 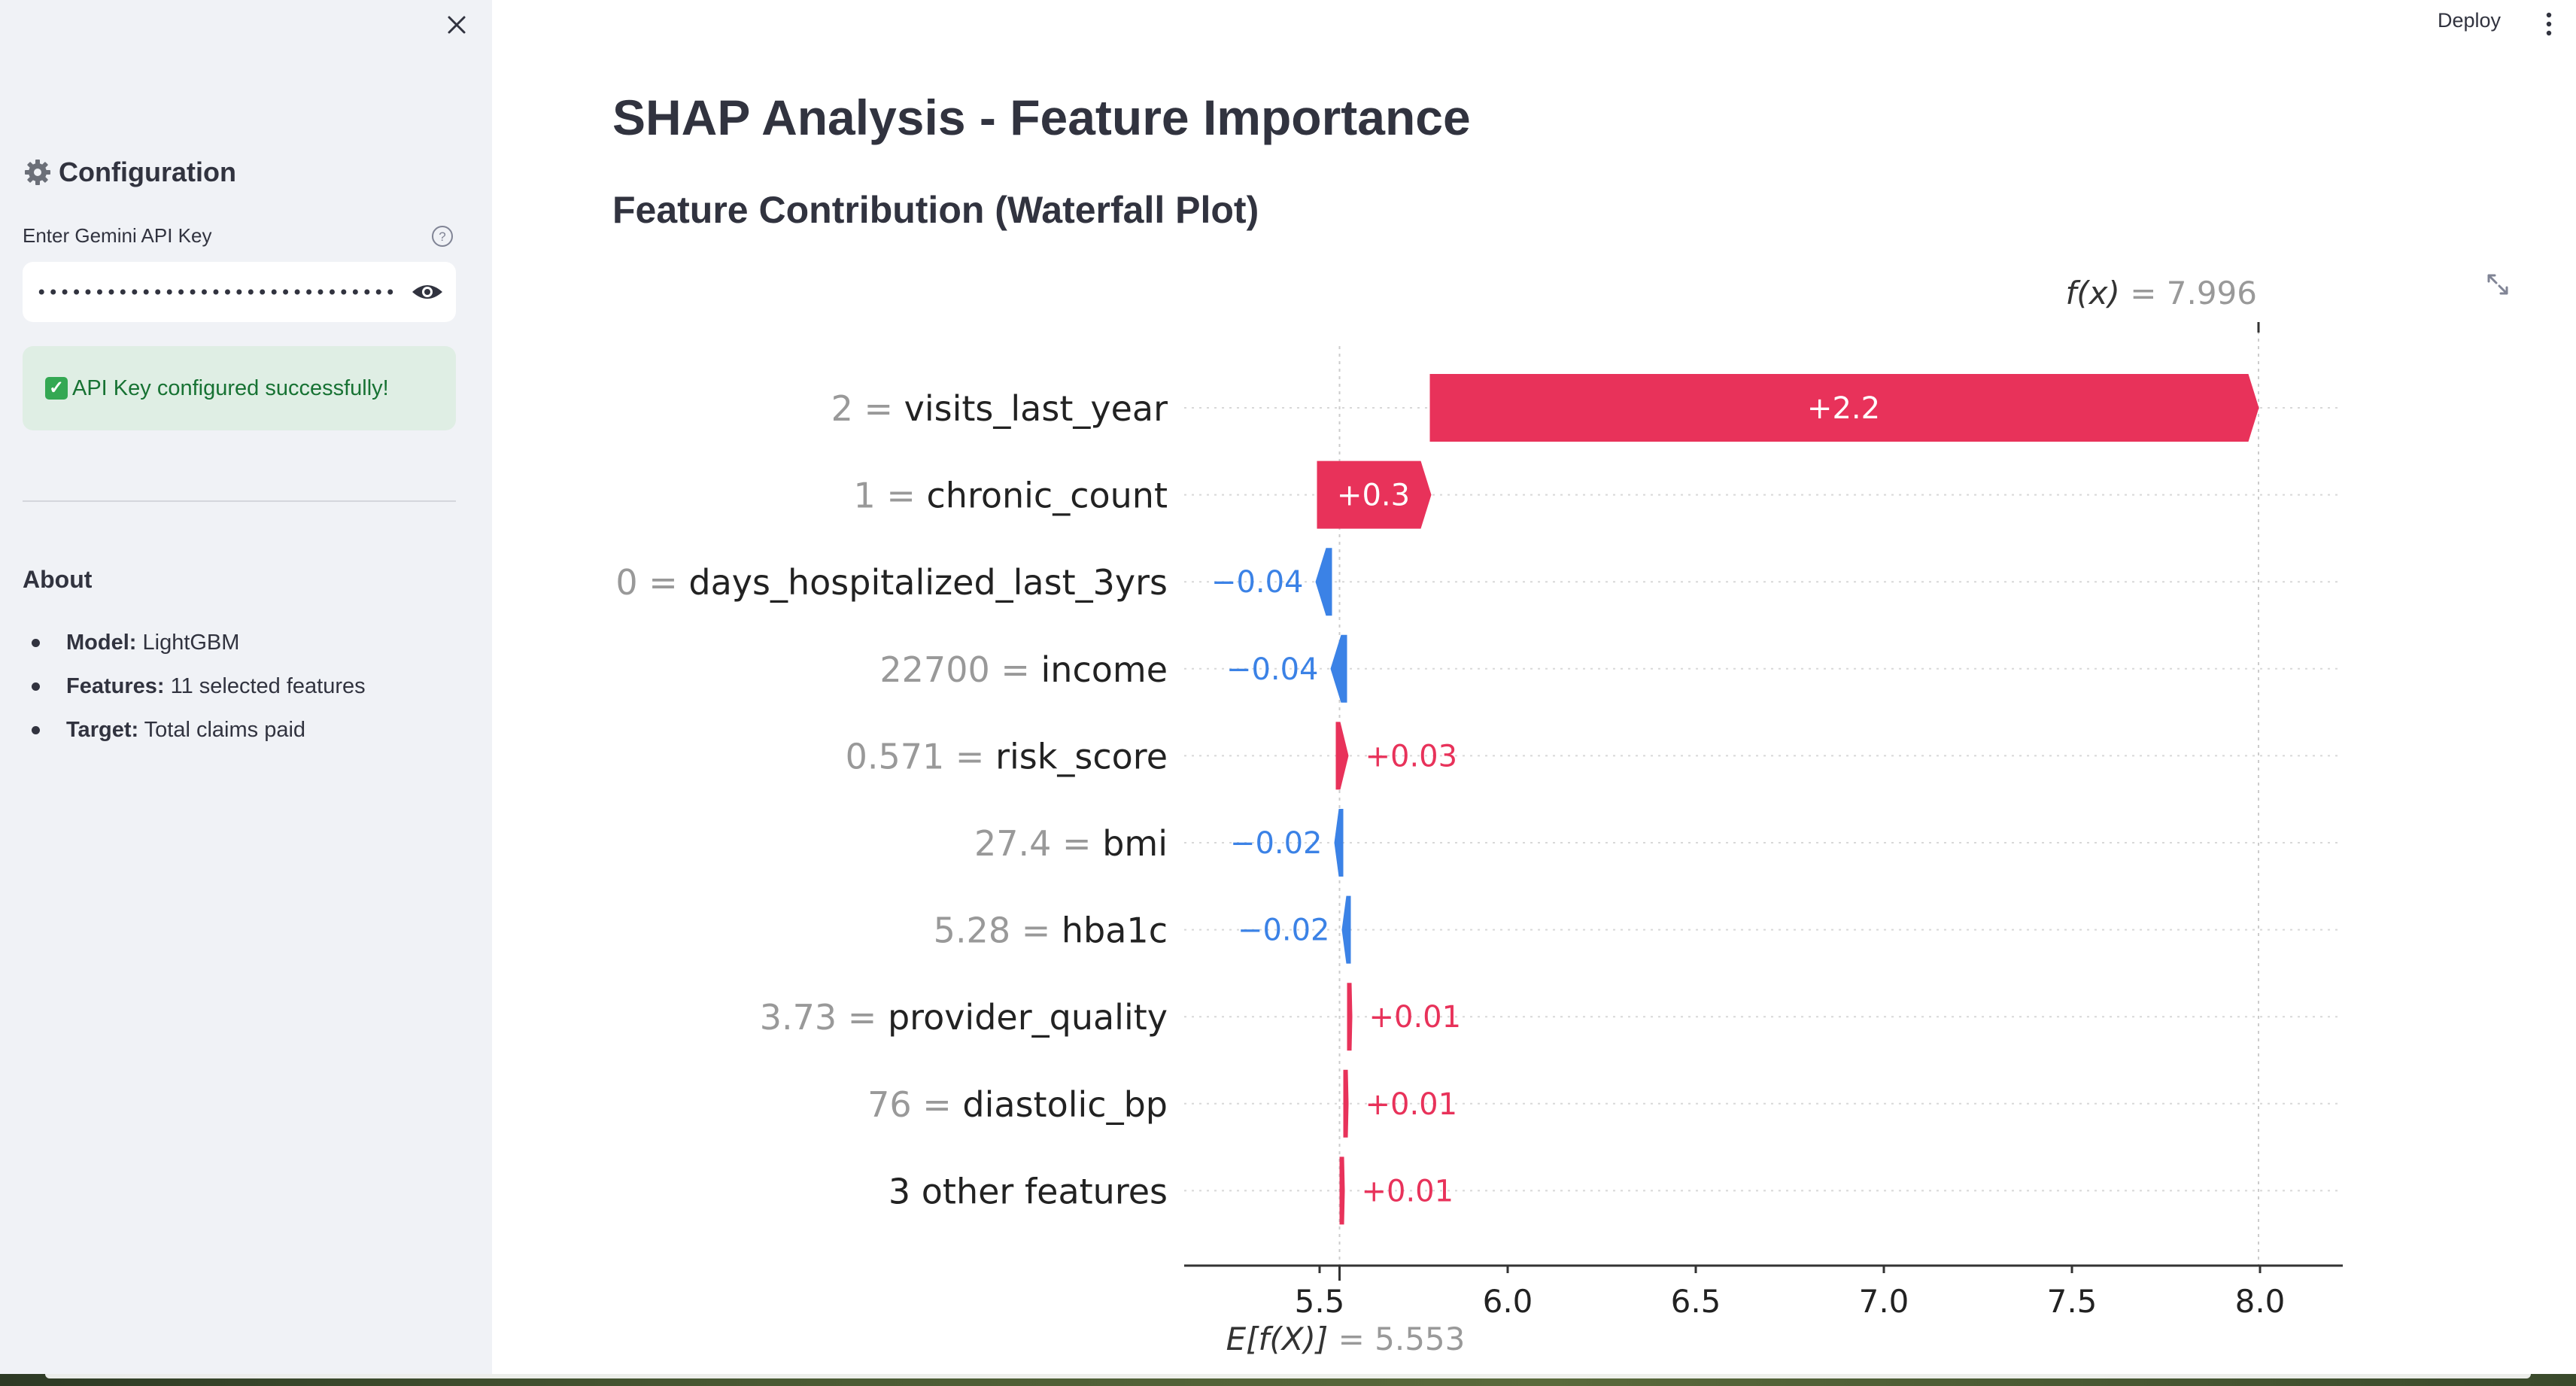 I want to click on x-tick-label: 7.0, so click(x=1884, y=1301).